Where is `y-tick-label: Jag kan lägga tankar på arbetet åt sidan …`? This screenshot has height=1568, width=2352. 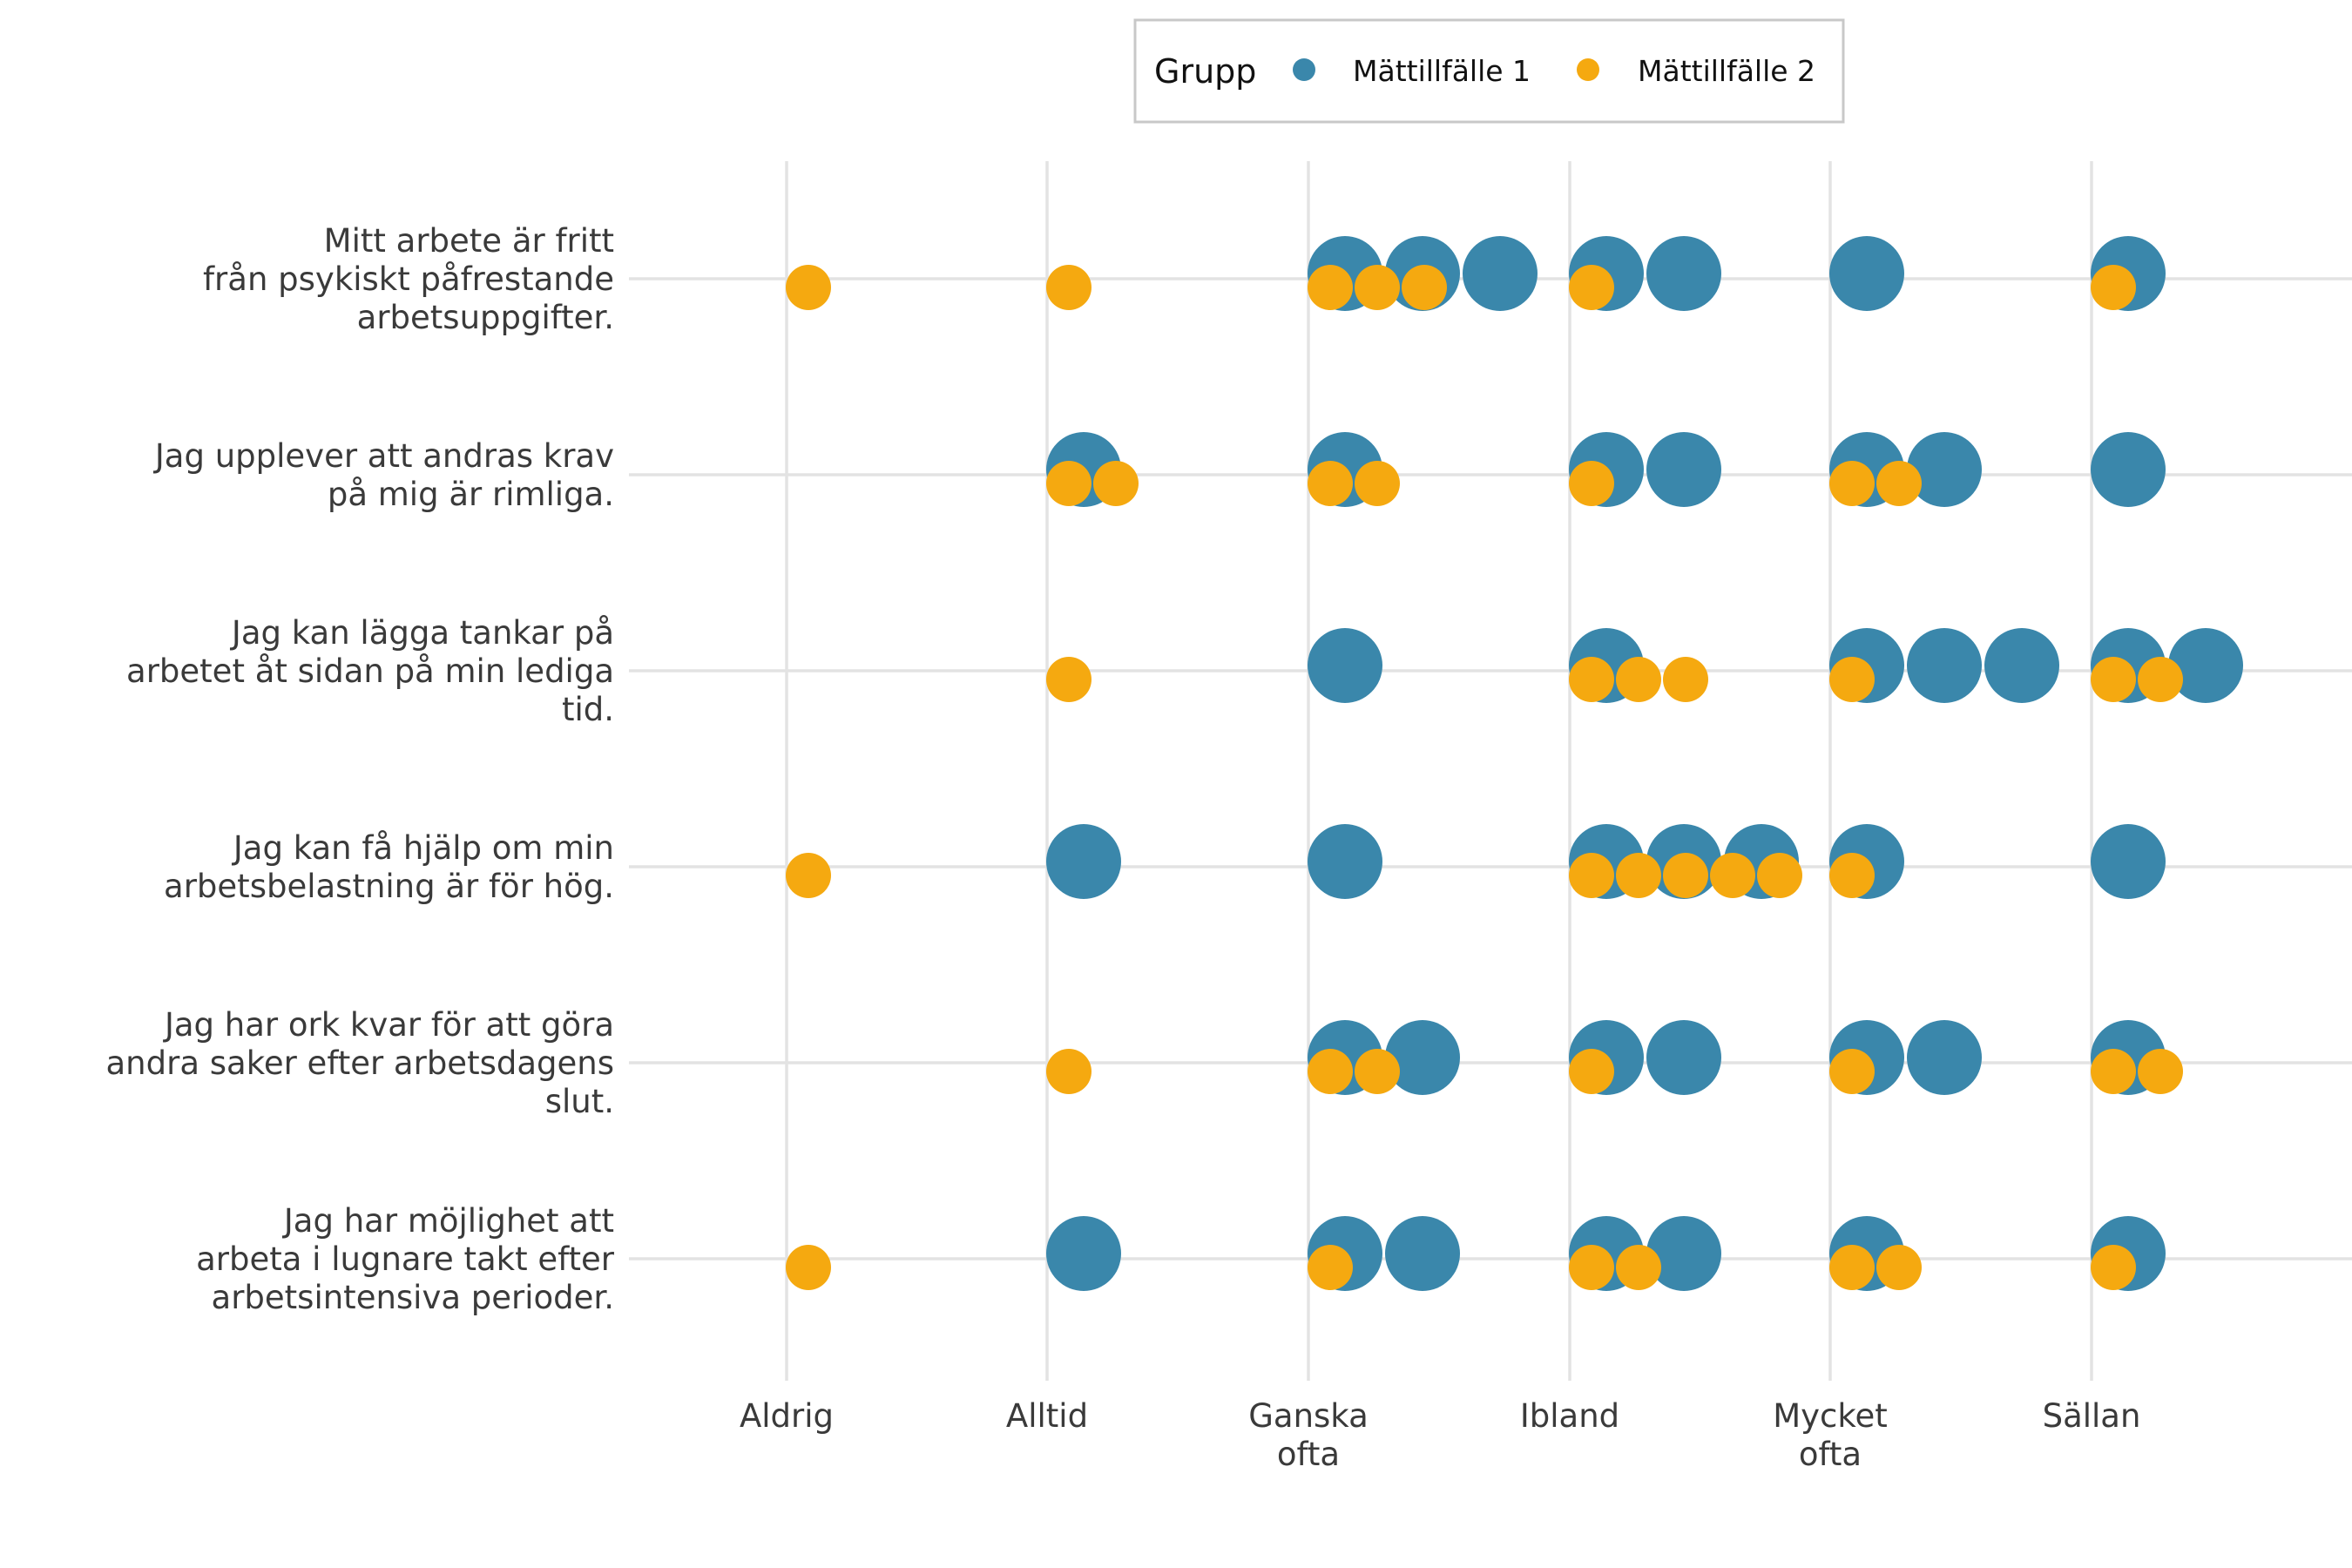 y-tick-label: Jag kan lägga tankar på arbetet åt sidan … is located at coordinates (370, 671).